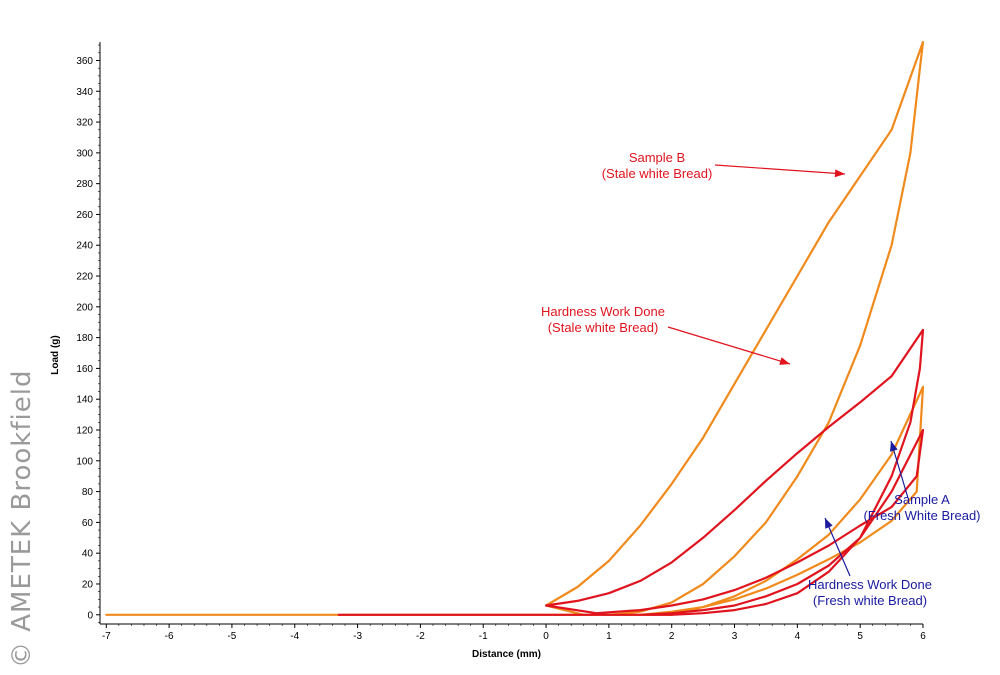  I want to click on y-tick-label: 100, so click(84, 461).